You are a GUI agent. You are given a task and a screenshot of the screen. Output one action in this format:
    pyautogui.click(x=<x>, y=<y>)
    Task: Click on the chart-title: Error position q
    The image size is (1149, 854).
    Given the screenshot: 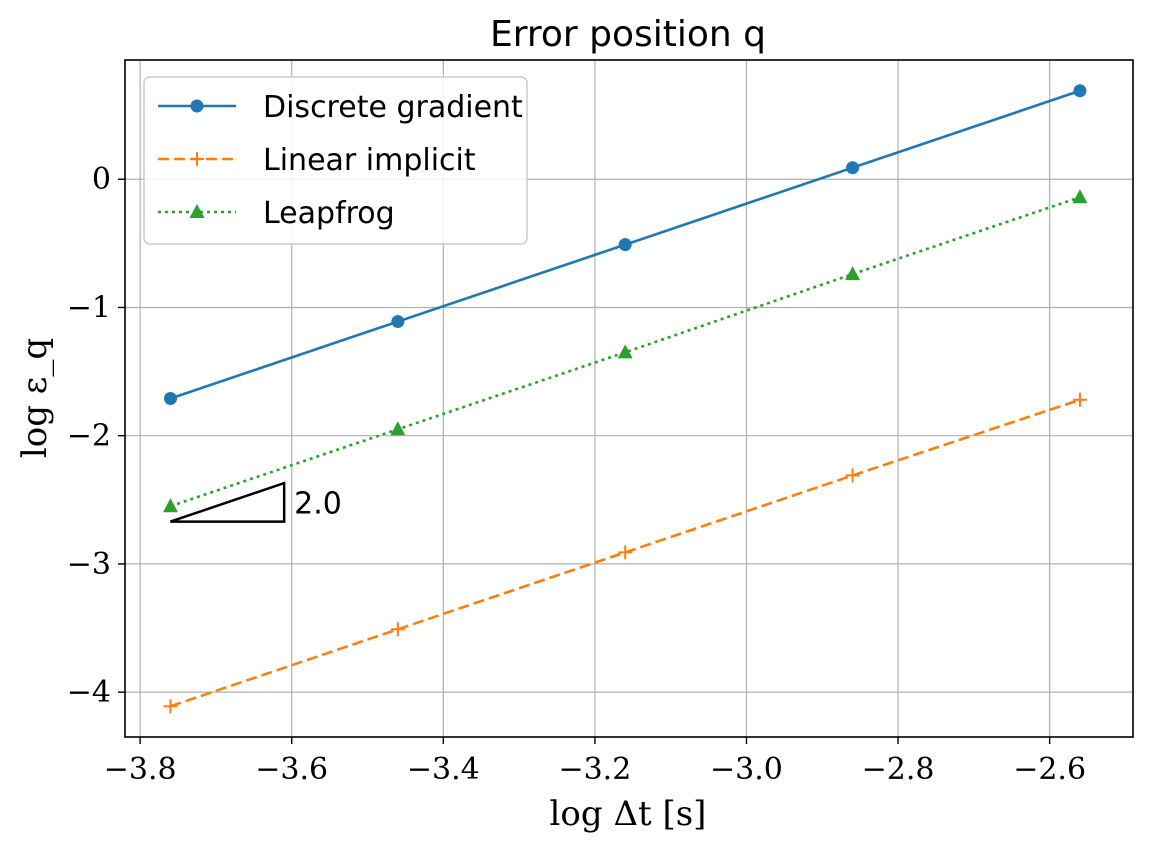 What is the action you would take?
    pyautogui.click(x=628, y=34)
    